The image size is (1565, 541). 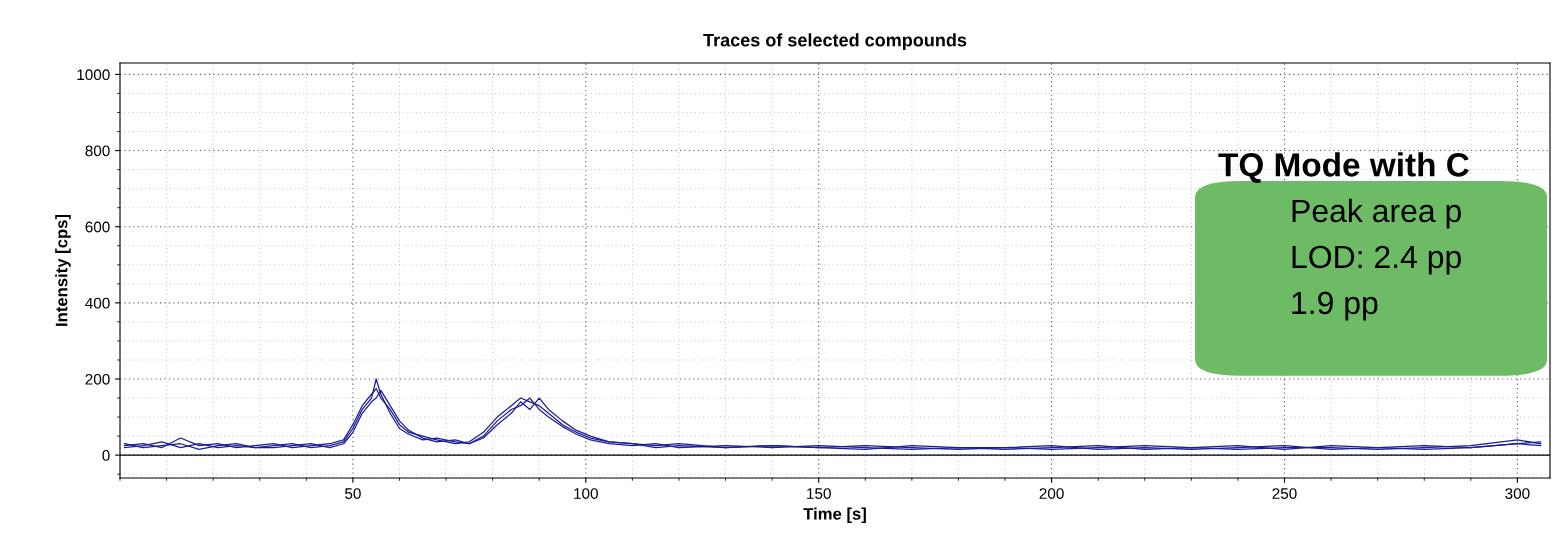 What do you see at coordinates (586, 493) in the screenshot?
I see `x-tick-label: 100` at bounding box center [586, 493].